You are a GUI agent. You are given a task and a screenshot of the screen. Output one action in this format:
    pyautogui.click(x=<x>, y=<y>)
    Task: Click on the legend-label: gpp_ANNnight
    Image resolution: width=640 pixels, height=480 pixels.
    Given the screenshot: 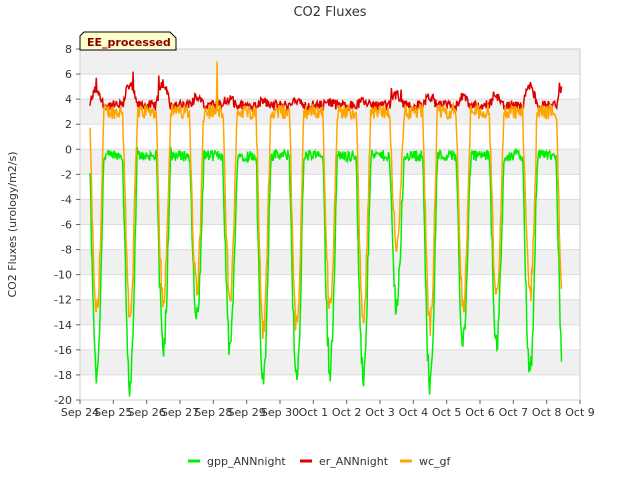 What is the action you would take?
    pyautogui.click(x=246, y=461)
    